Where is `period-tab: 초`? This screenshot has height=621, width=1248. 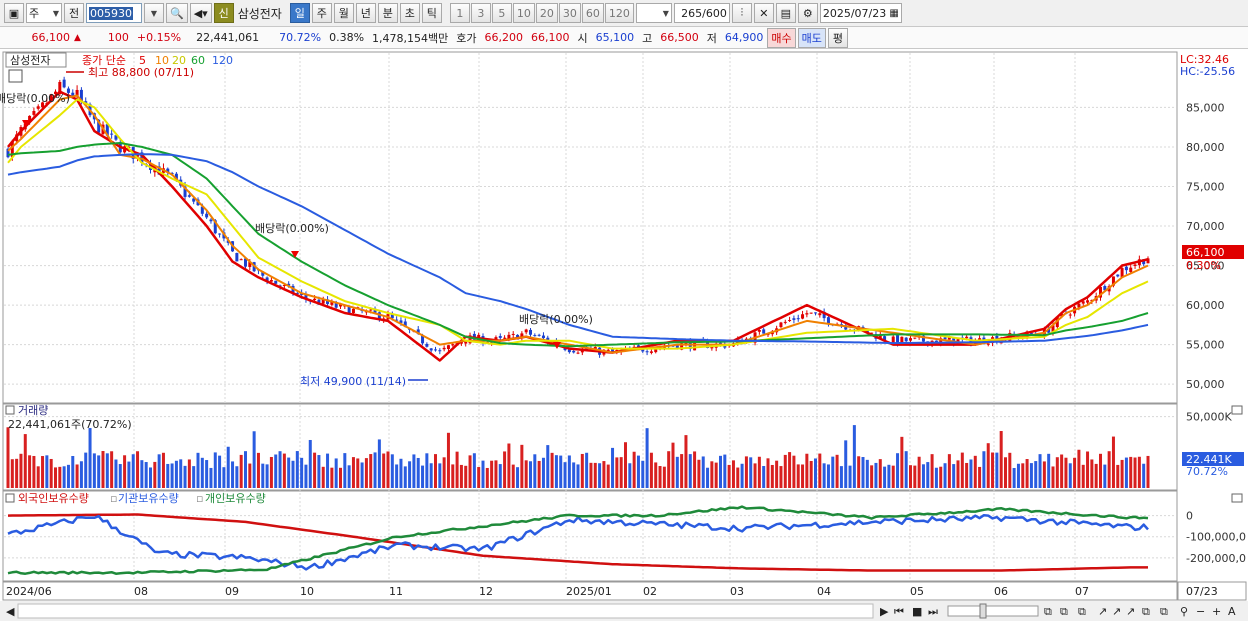 period-tab: 초 is located at coordinates (409, 13).